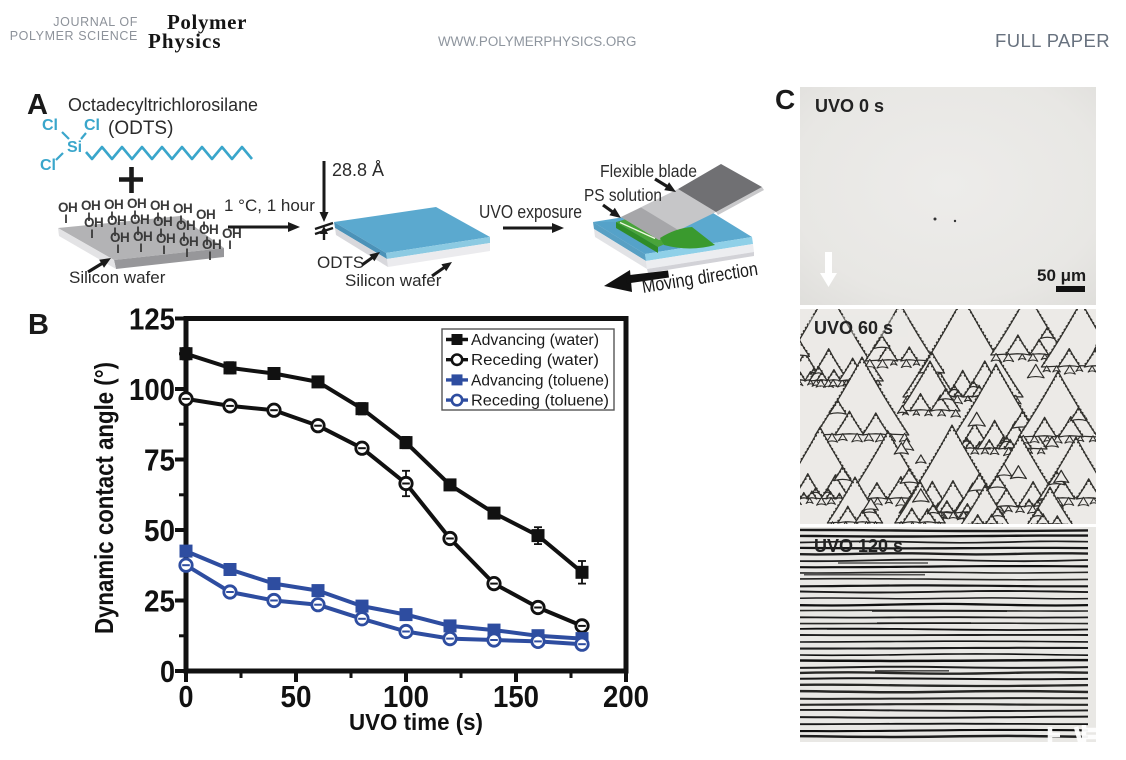  Describe the element at coordinates (858, 546) in the screenshot. I see `svg-text: UVO 120 s` at that location.